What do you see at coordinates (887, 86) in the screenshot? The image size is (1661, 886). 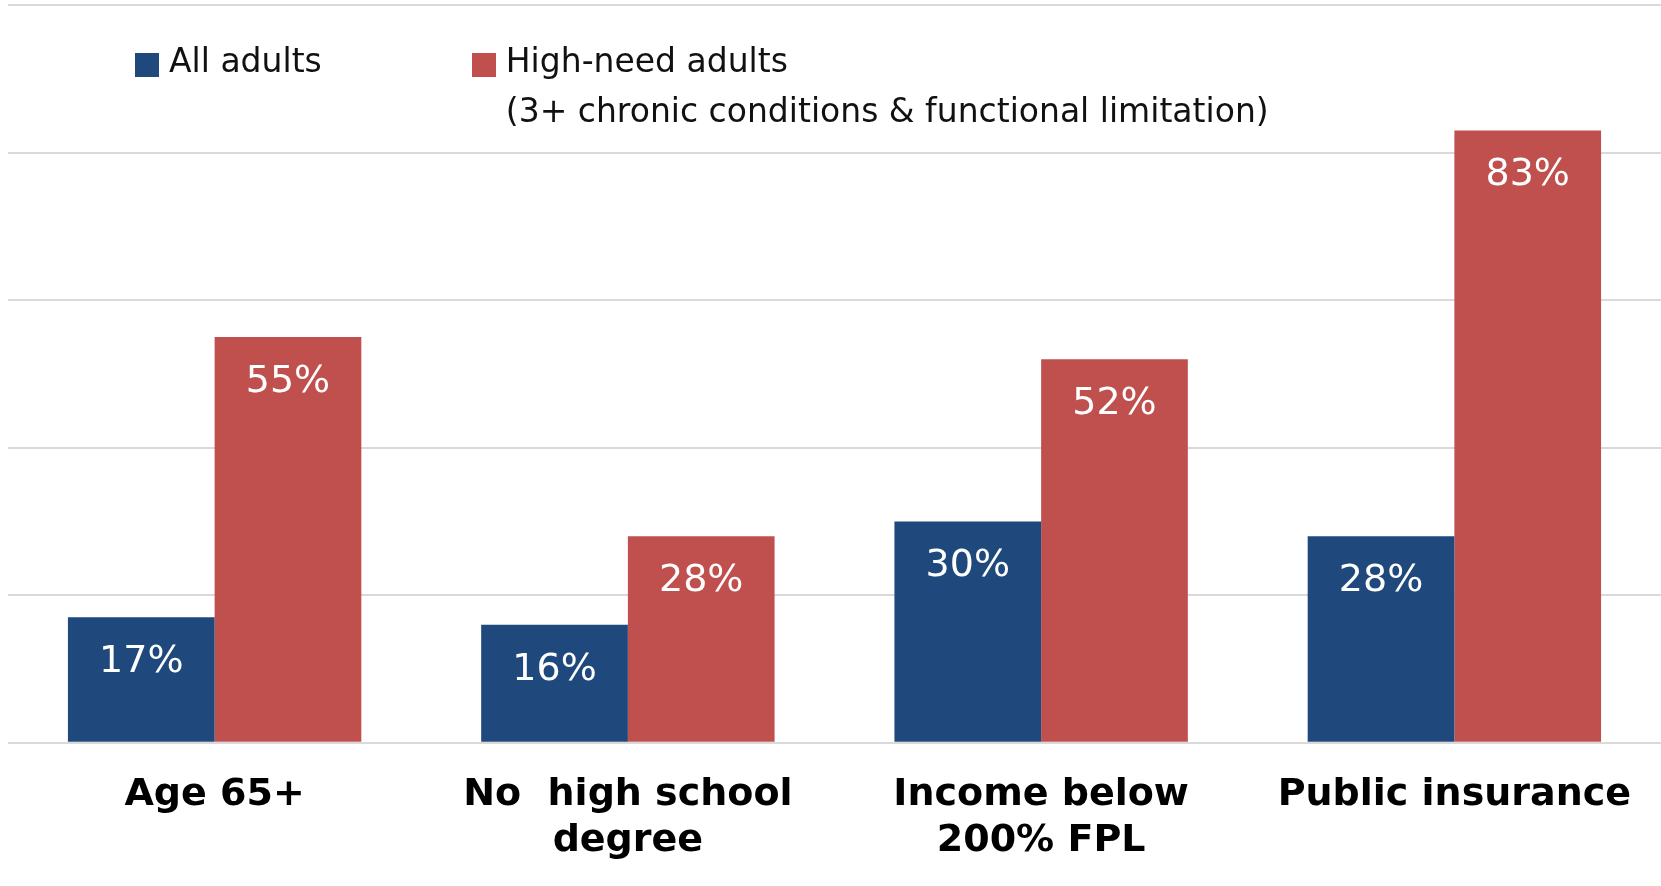 I see `legend-label: High-need adults (3+ chronic conditions & functional limitation)` at bounding box center [887, 86].